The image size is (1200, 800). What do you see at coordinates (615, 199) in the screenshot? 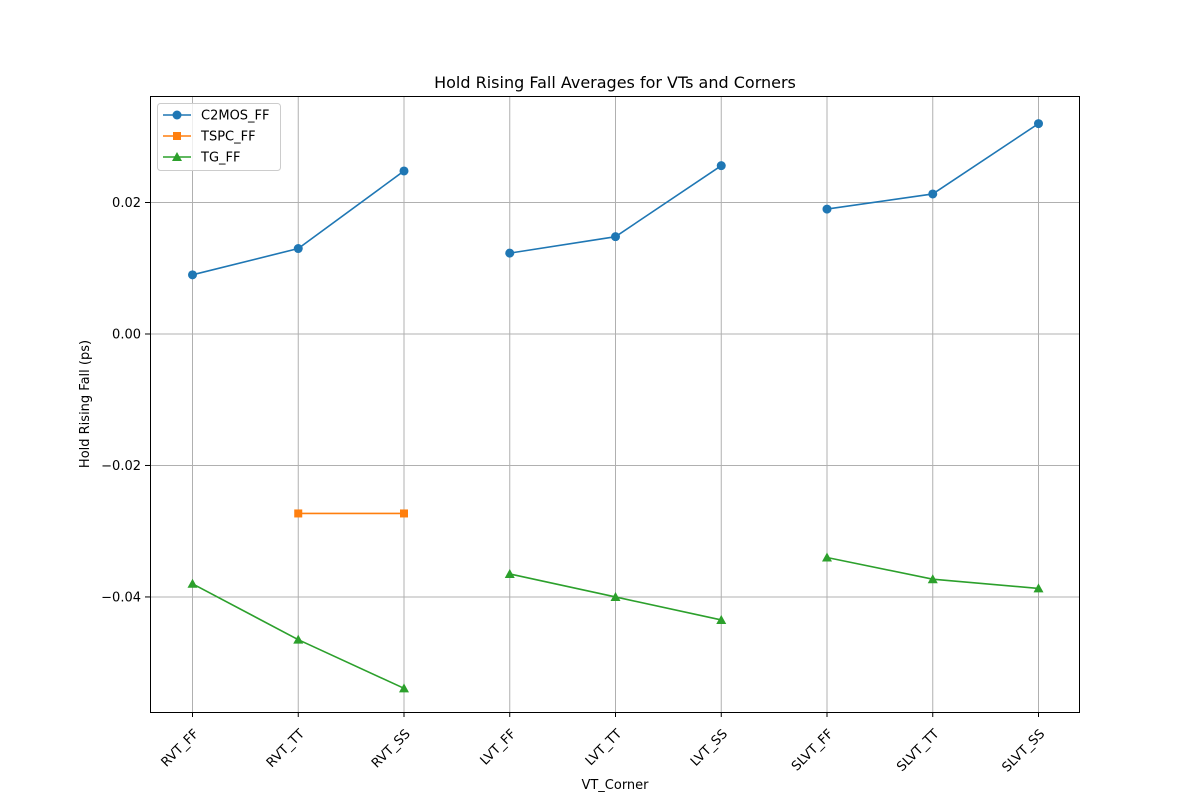
I see `series-c2mos-ff` at bounding box center [615, 199].